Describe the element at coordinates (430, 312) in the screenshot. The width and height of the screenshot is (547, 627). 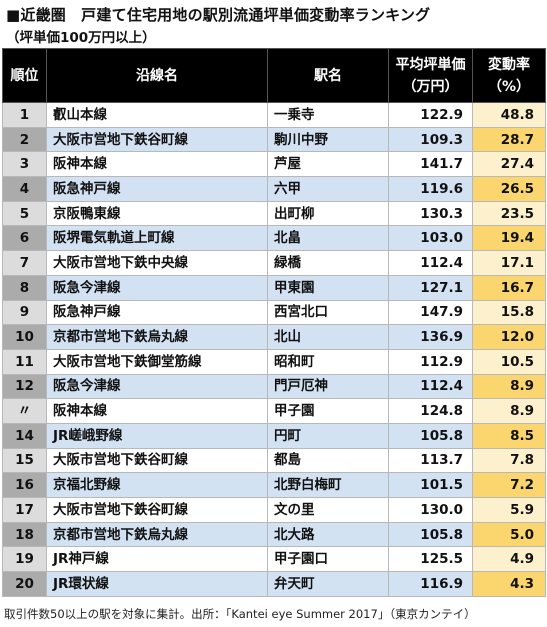
I see `avg-price-cell: 147.9` at that location.